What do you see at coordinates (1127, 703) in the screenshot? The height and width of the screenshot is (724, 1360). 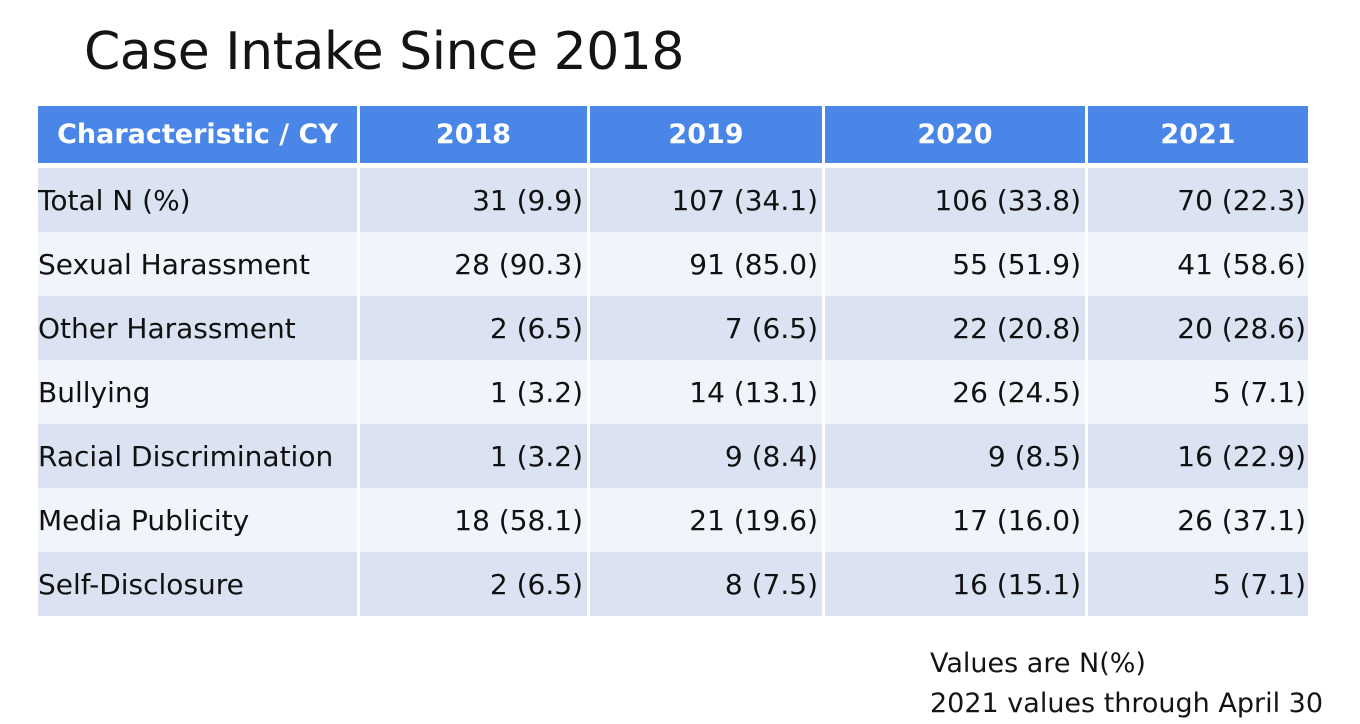 I see `footnote-2021-cutoff: 2021 values through April 30` at bounding box center [1127, 703].